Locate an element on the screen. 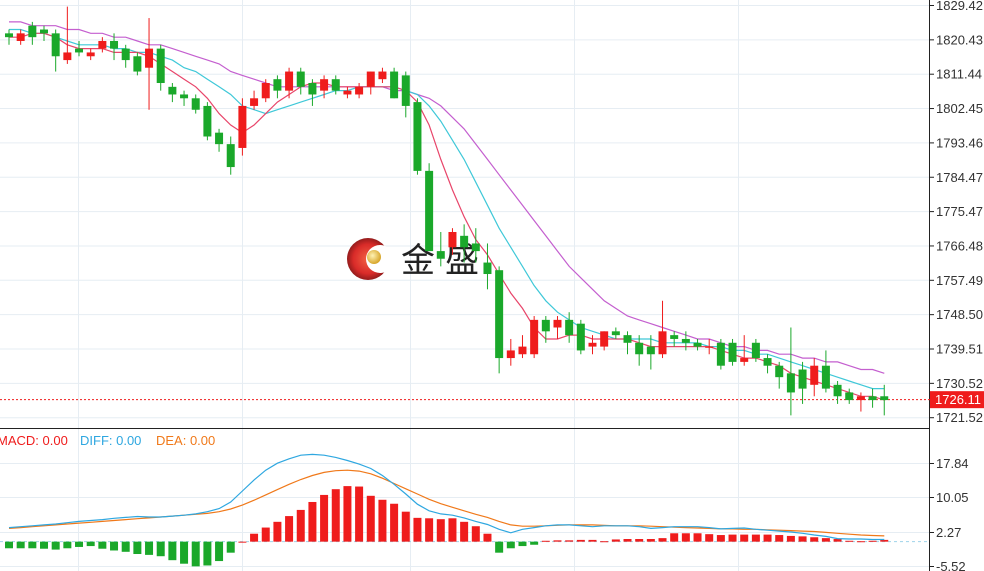 The height and width of the screenshot is (571, 984). watermark-logo-coin is located at coordinates (374, 257).